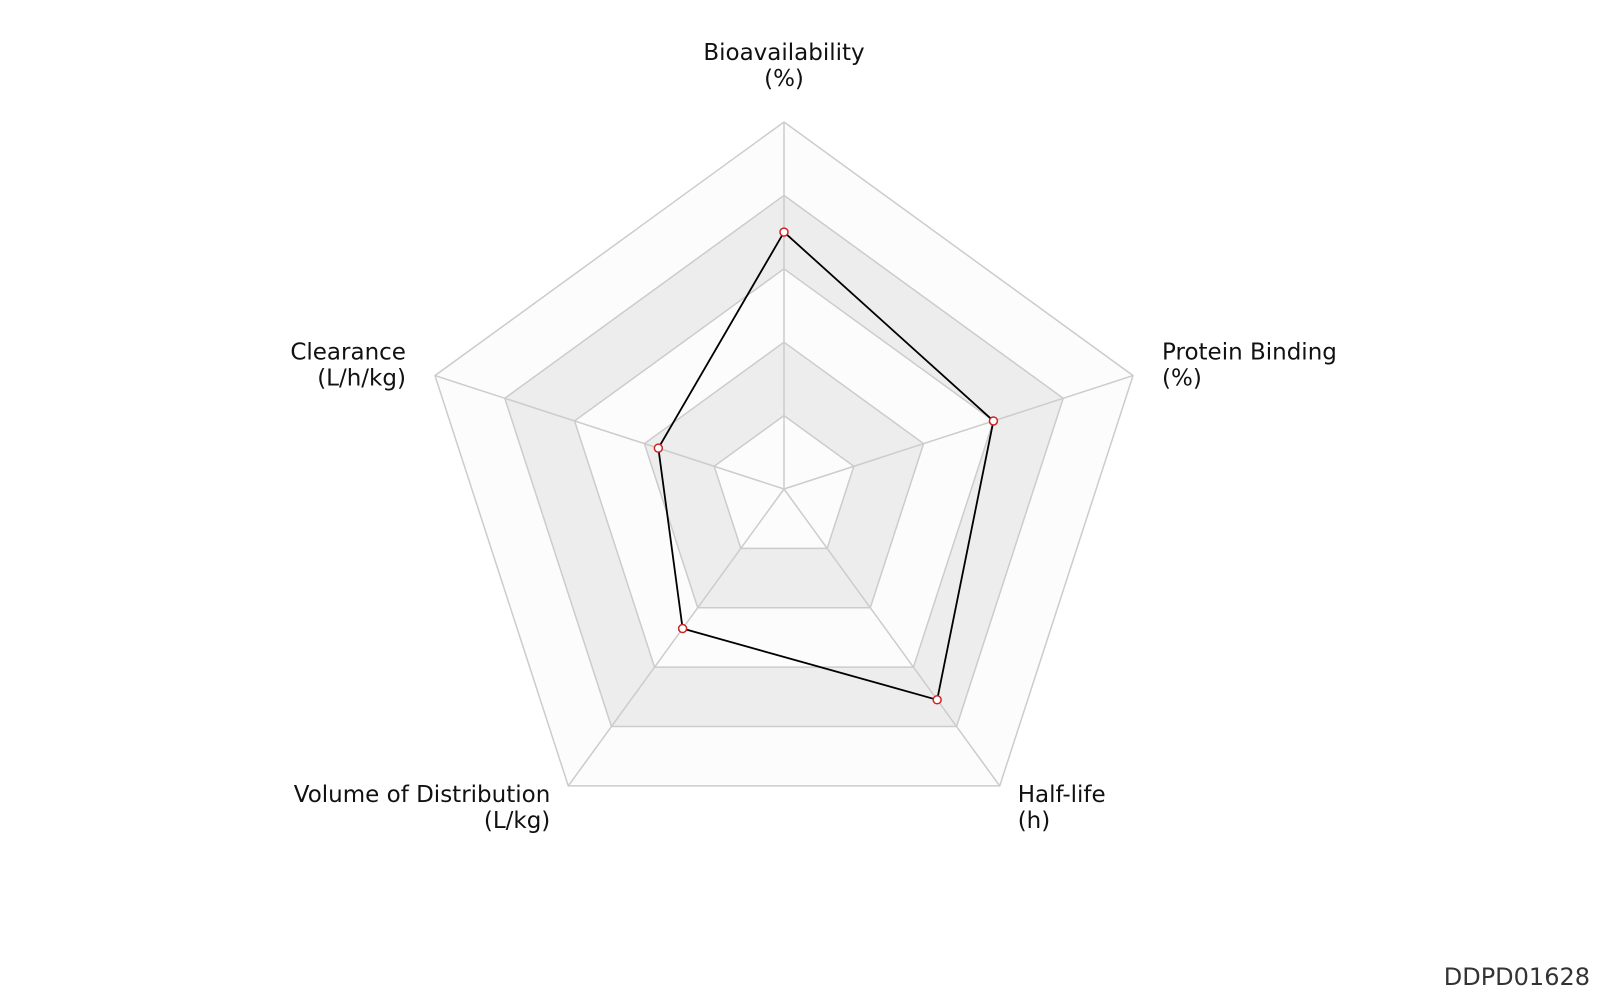  Describe the element at coordinates (1062, 795) in the screenshot. I see `axis-label: Half-life` at that location.